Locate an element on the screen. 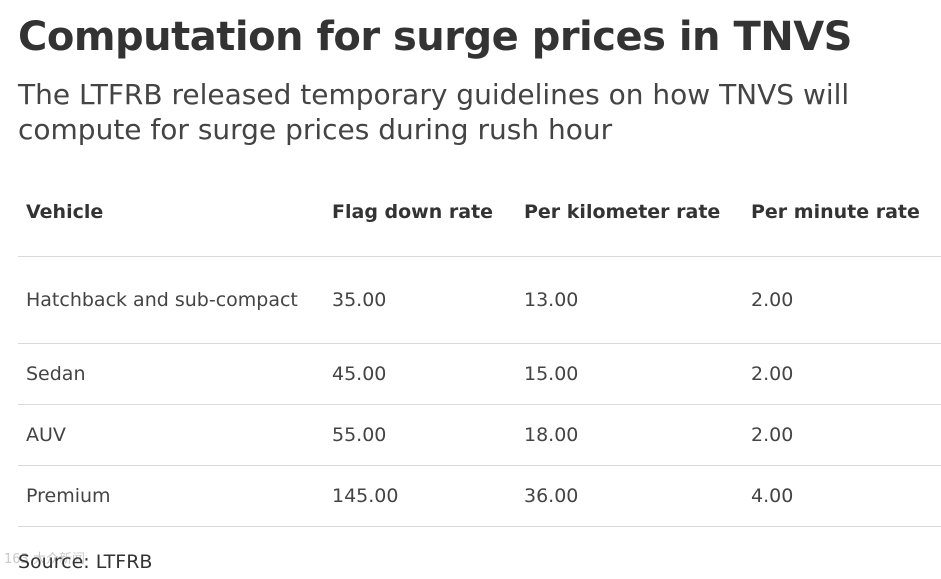 The height and width of the screenshot is (579, 941). header-per-kilometer-rate: Per kilometer rate is located at coordinates (629, 212).